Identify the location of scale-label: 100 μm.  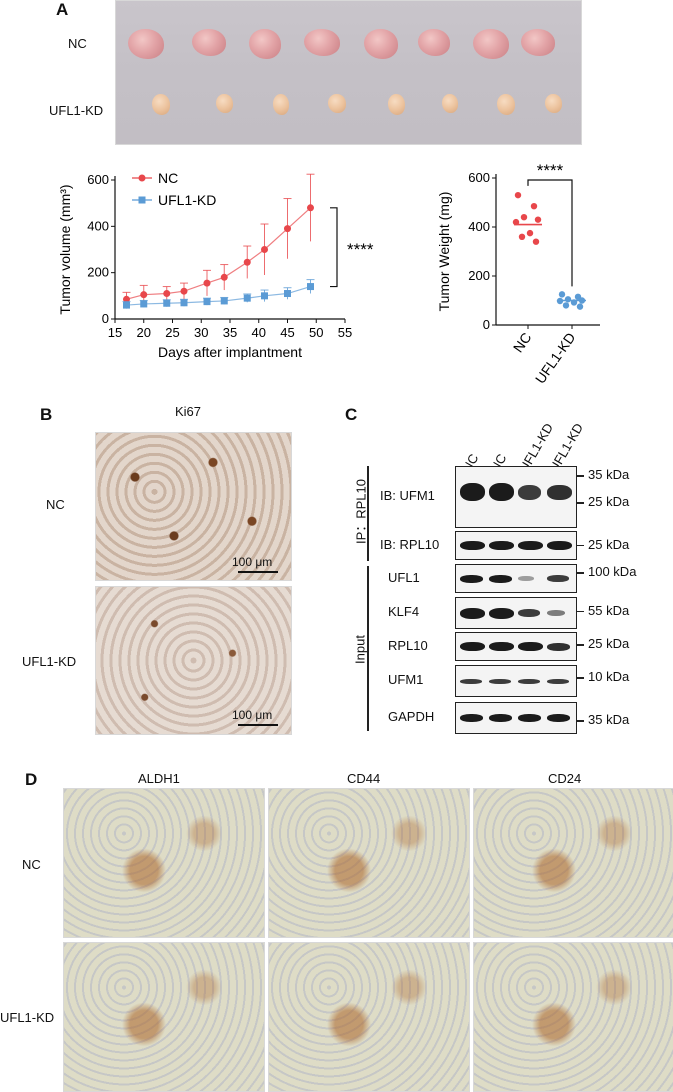
(252, 715).